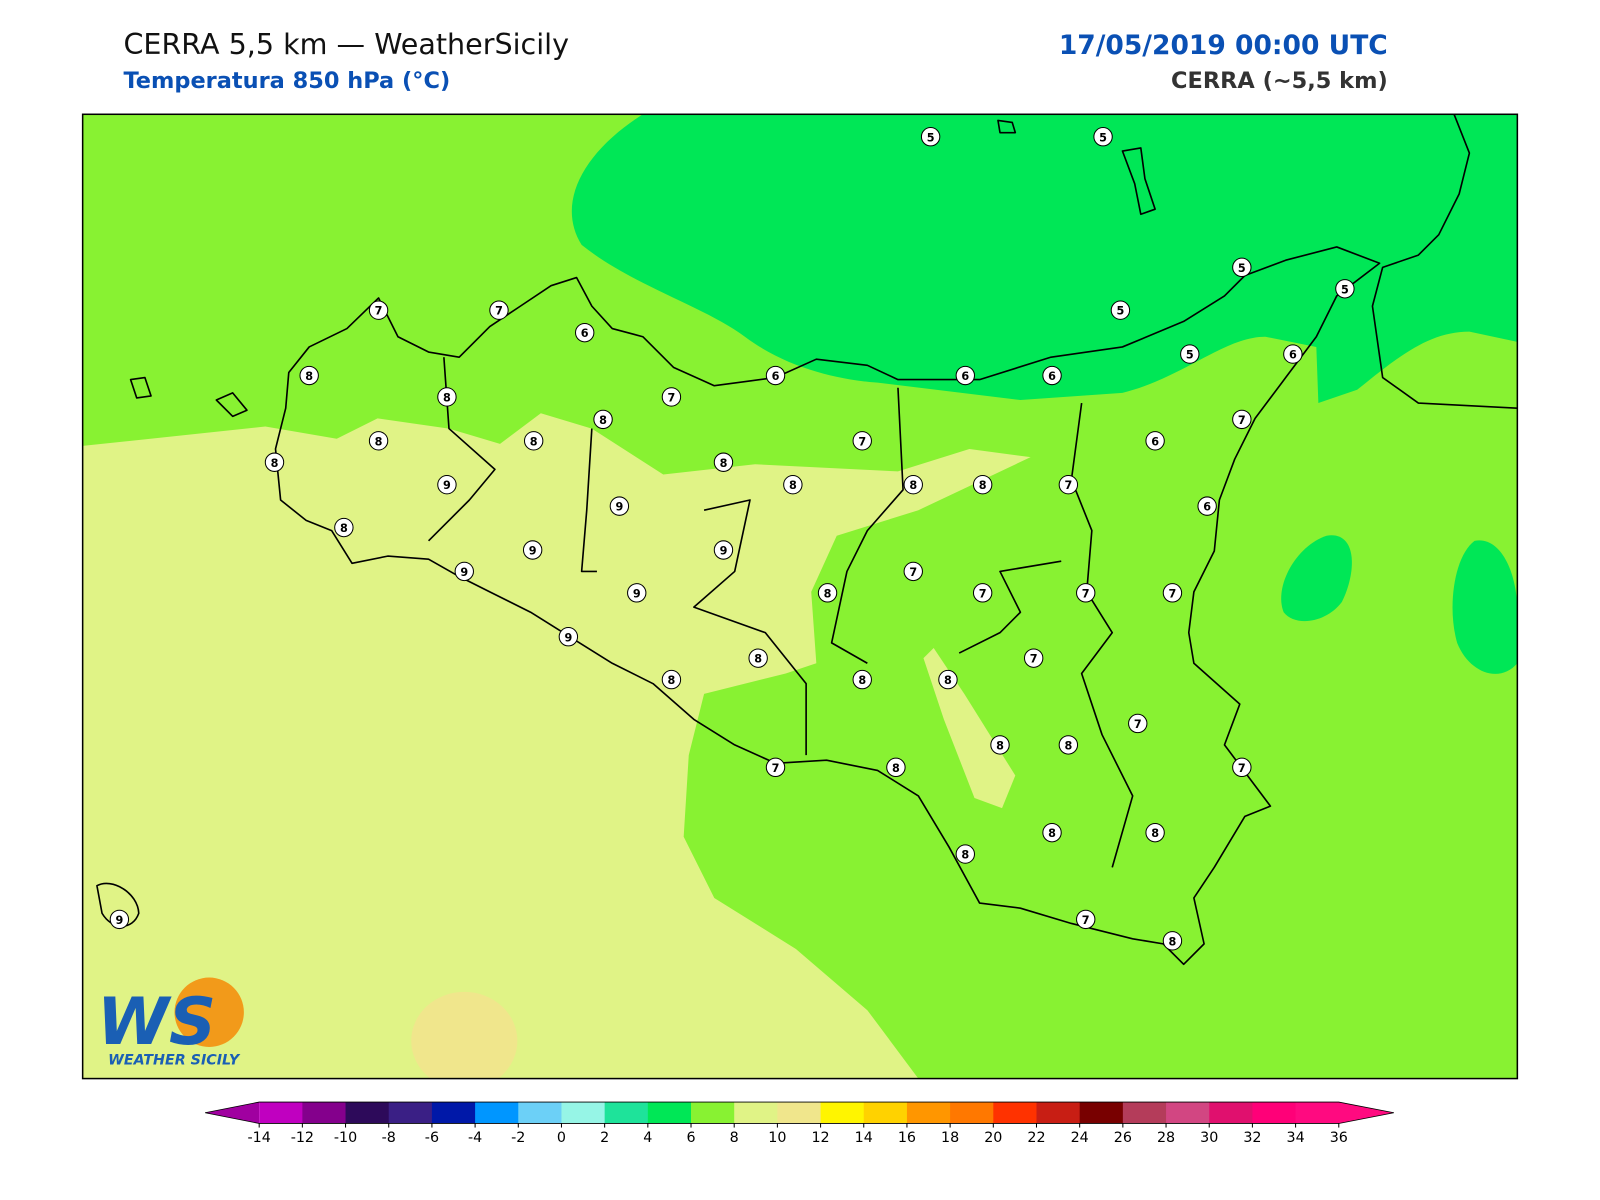 The width and height of the screenshot is (1600, 1200). I want to click on colorbar-tick-label: 4, so click(647, 1138).